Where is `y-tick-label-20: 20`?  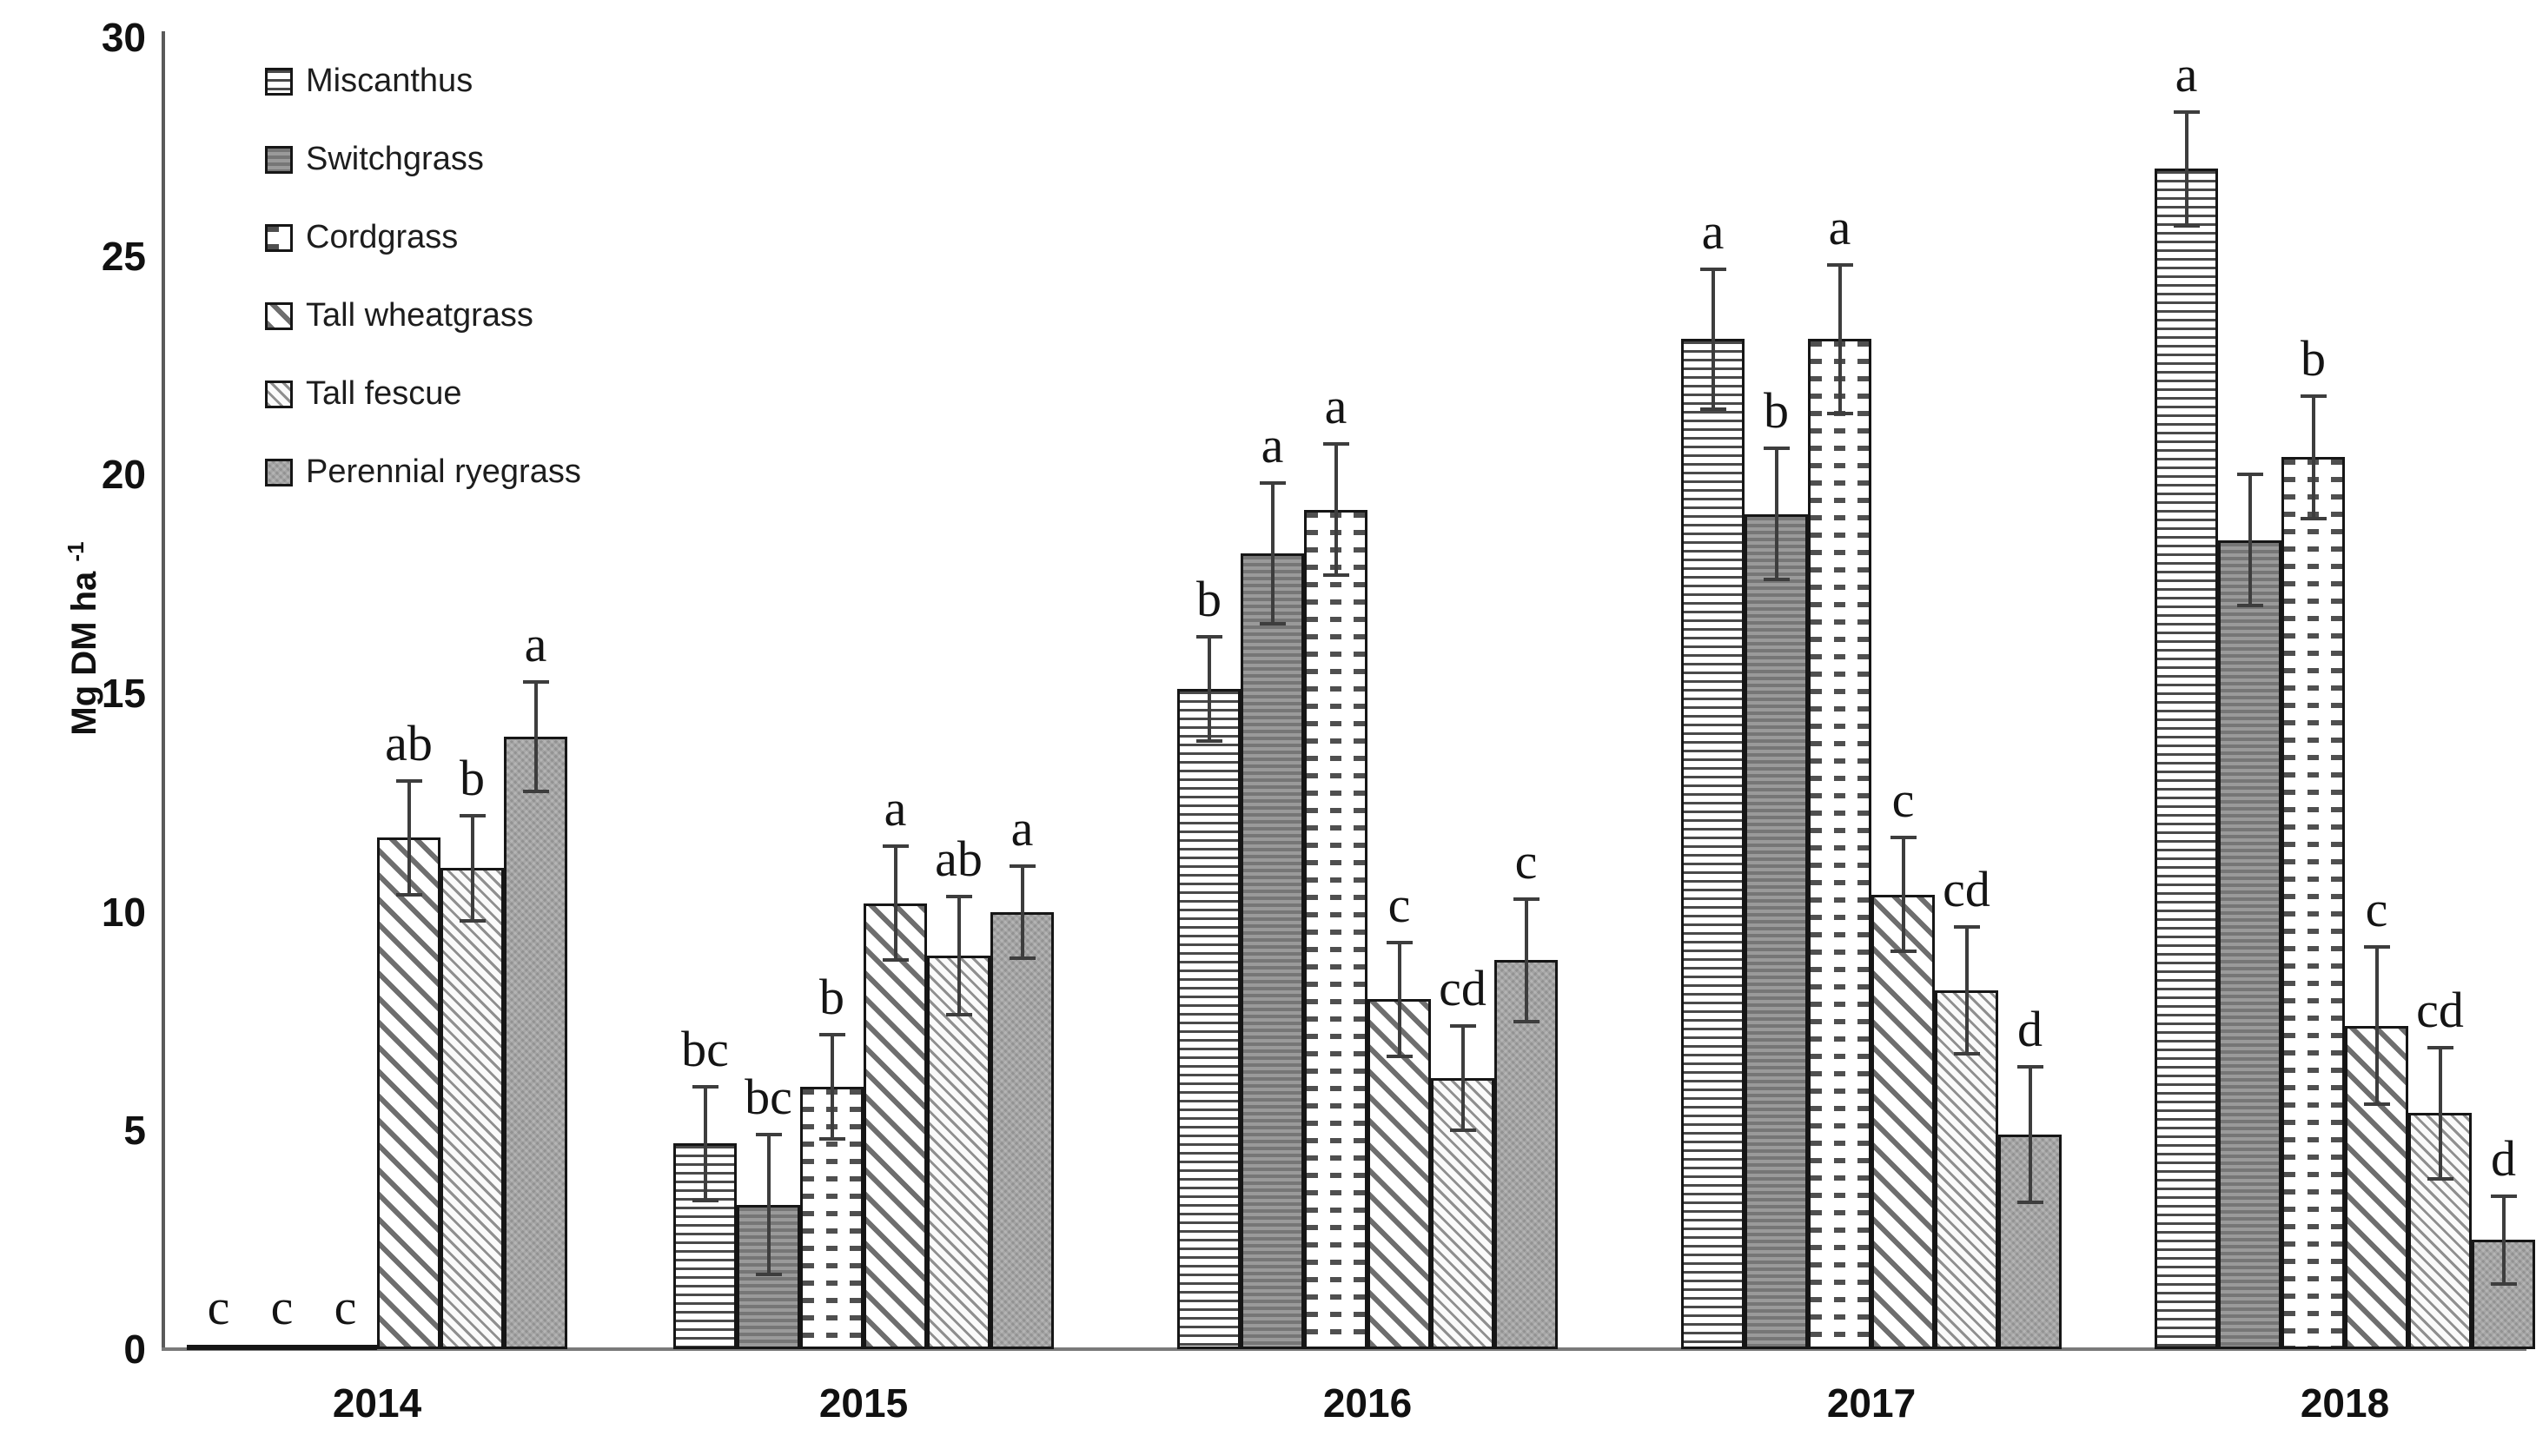 y-tick-label-20: 20 is located at coordinates (124, 475).